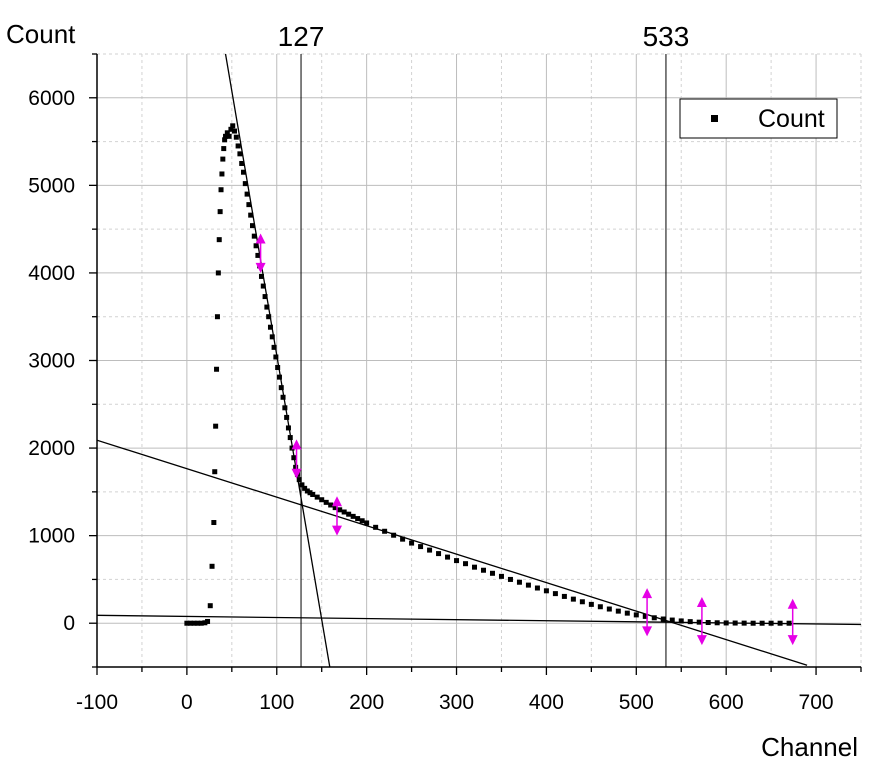  I want to click on legend-box, so click(758, 118).